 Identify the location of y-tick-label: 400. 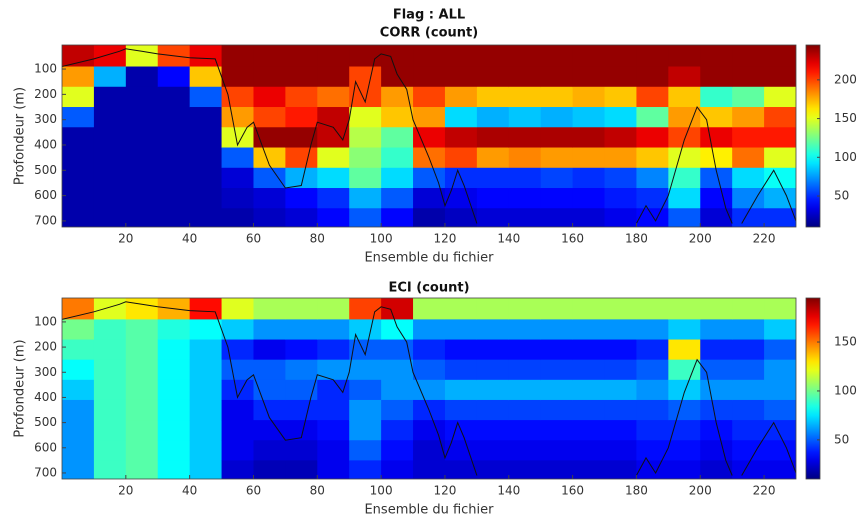
(45, 397).